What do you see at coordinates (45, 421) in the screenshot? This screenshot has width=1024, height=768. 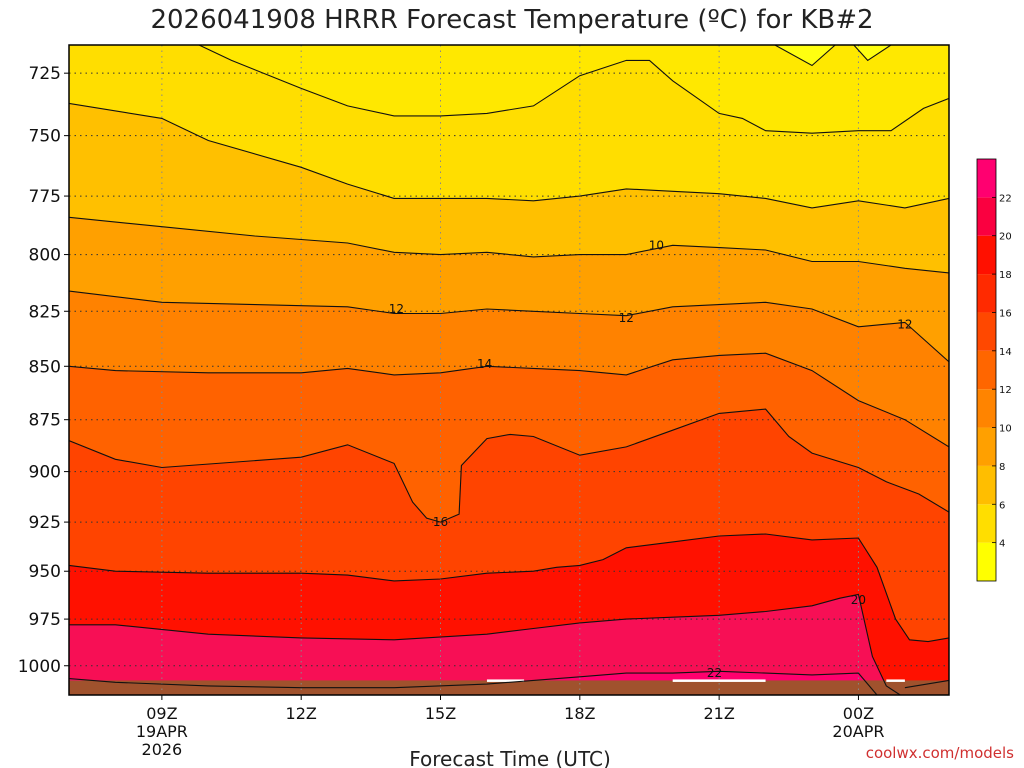 I see `y-tick-label: 875` at bounding box center [45, 421].